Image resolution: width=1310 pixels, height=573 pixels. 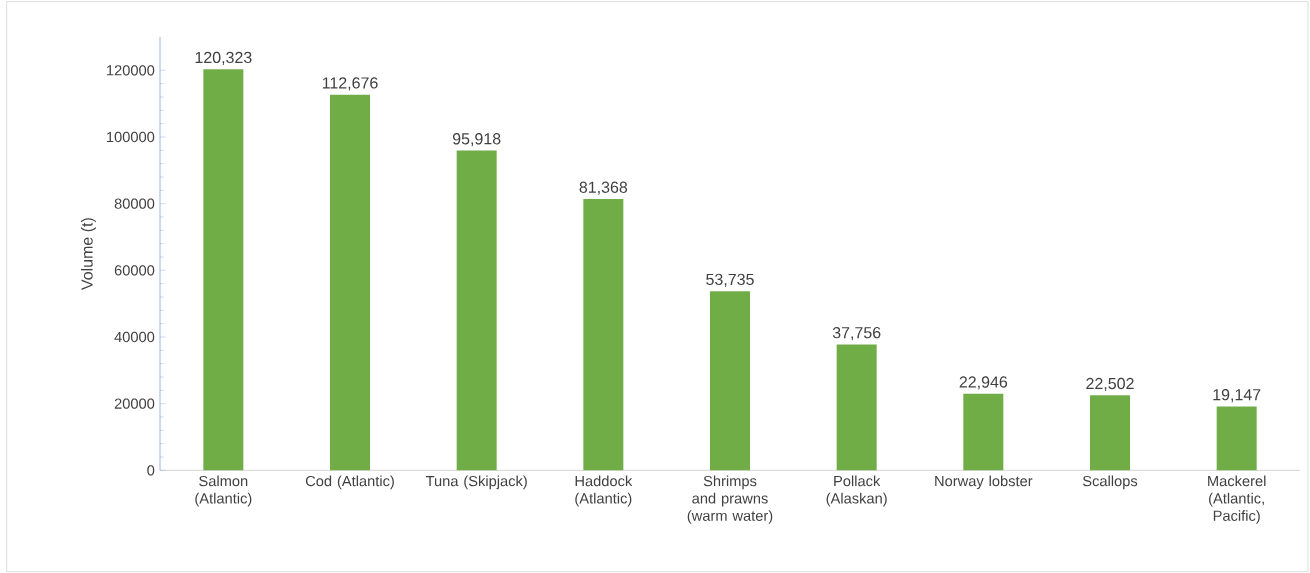 What do you see at coordinates (1237, 396) in the screenshot?
I see `data-label: 19,147` at bounding box center [1237, 396].